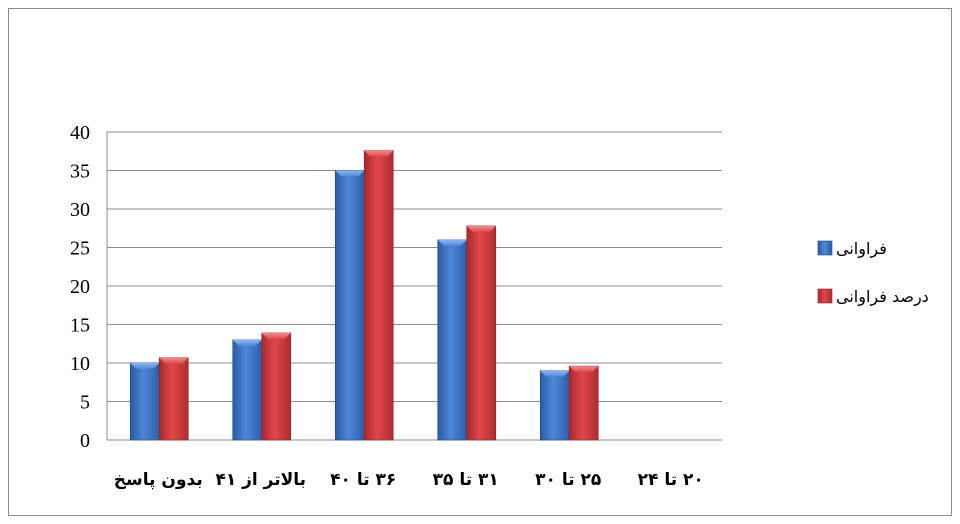  Describe the element at coordinates (260, 480) in the screenshot. I see `x-category-label: بالاتر از ۴۱` at that location.